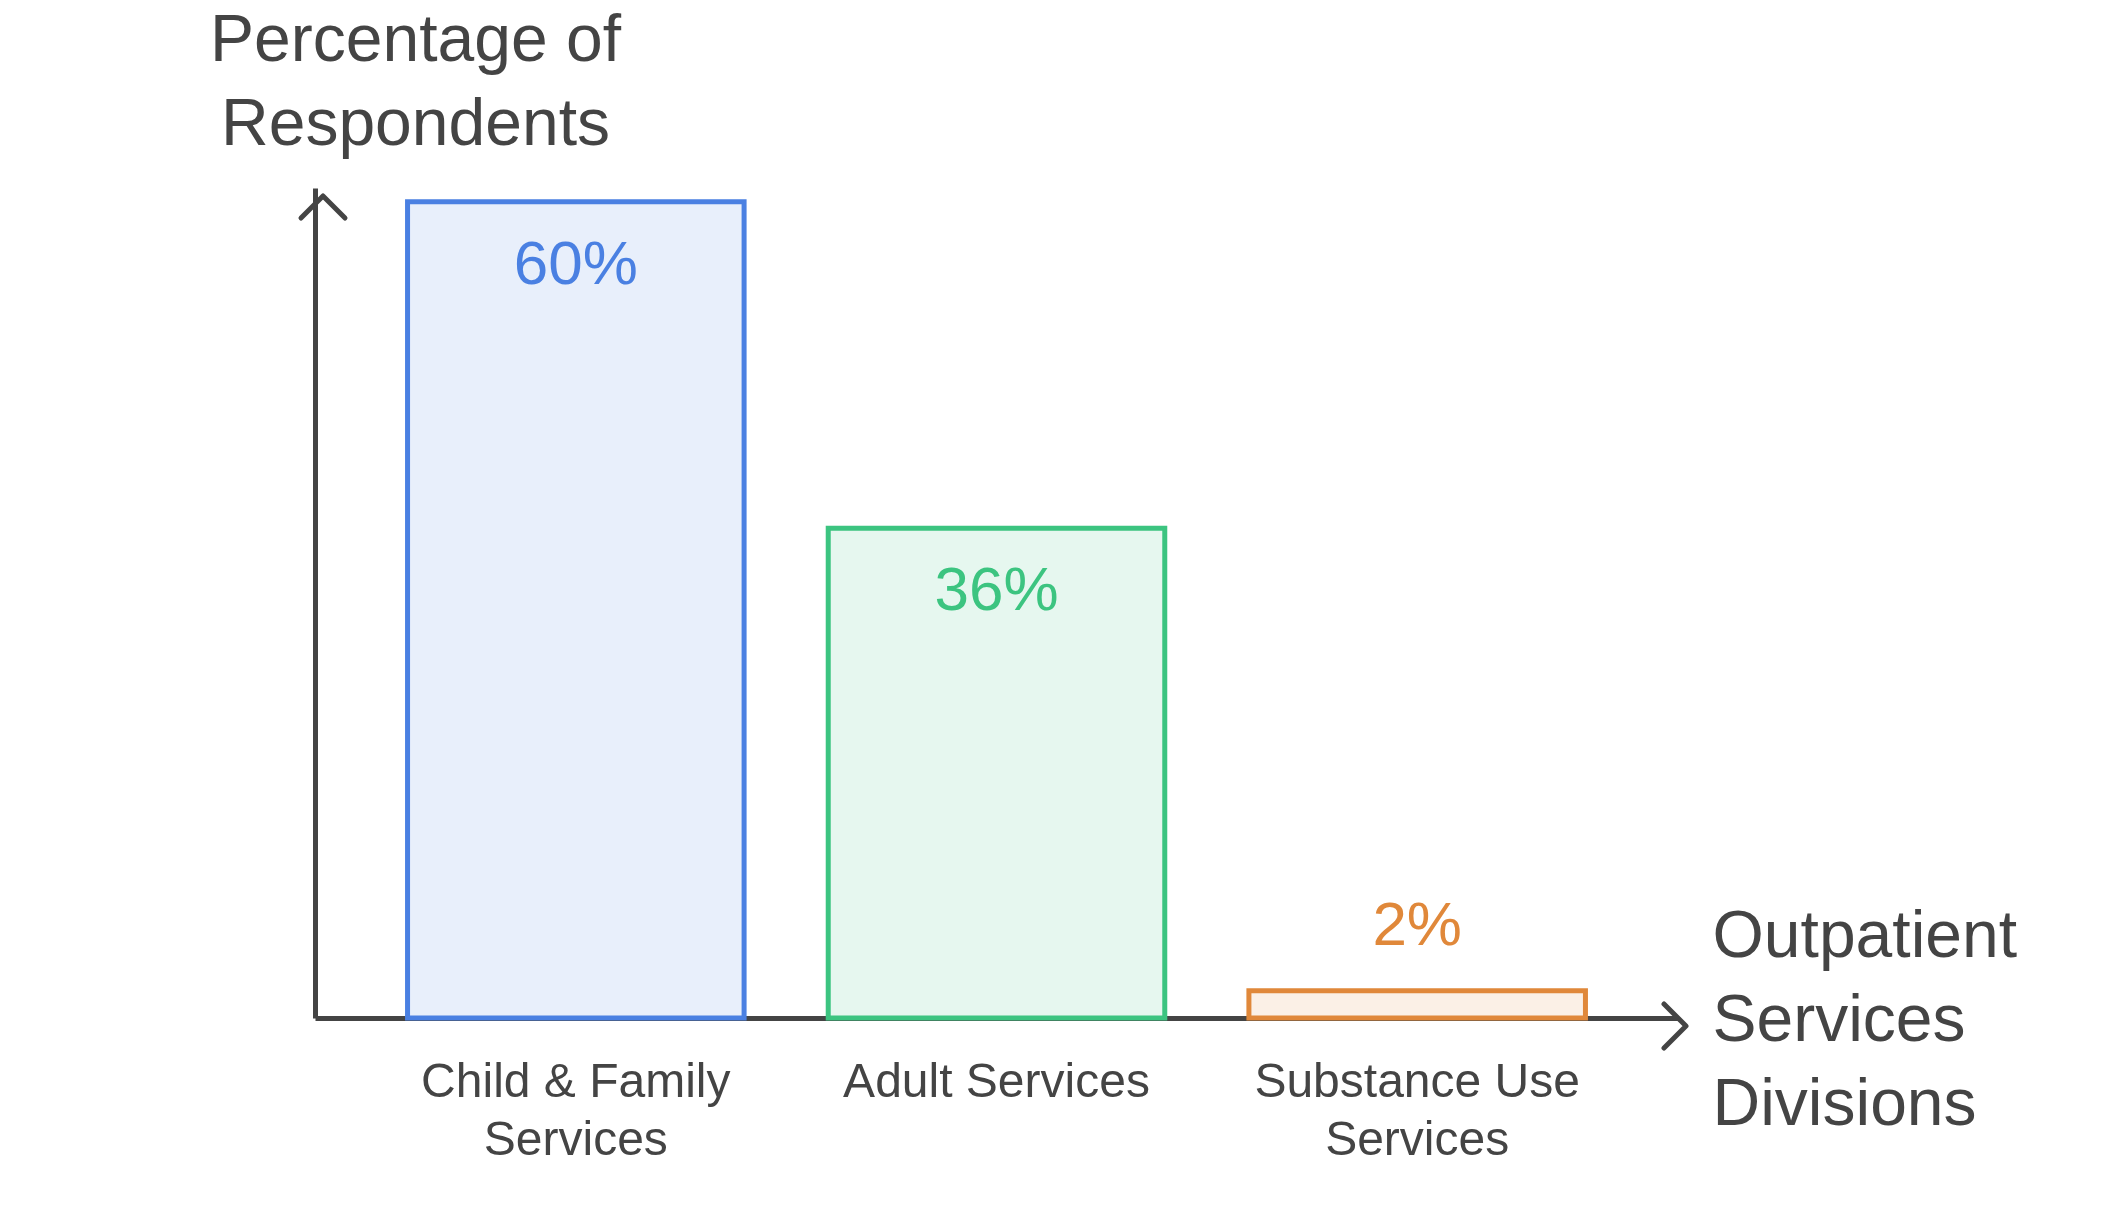  Describe the element at coordinates (996, 589) in the screenshot. I see `data-label: 36%` at that location.